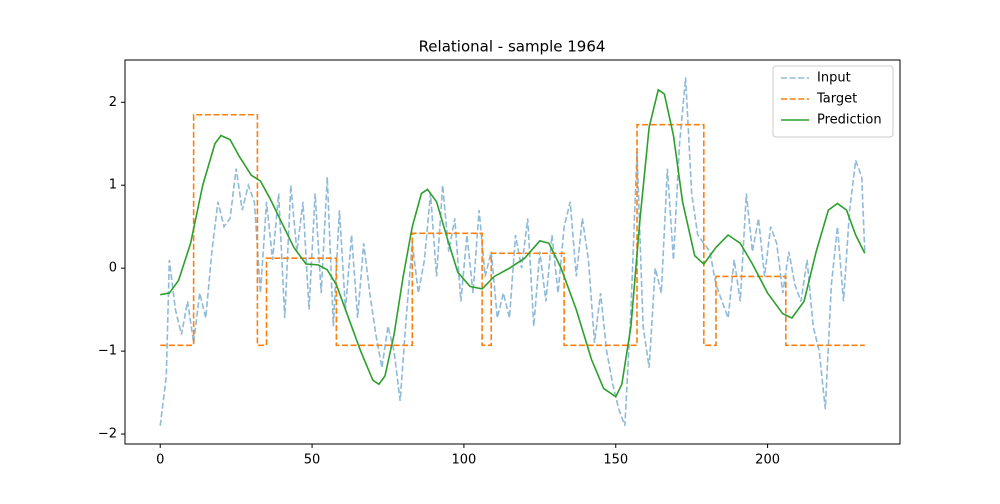  I want to click on y-tick-label: 0, so click(113, 268).